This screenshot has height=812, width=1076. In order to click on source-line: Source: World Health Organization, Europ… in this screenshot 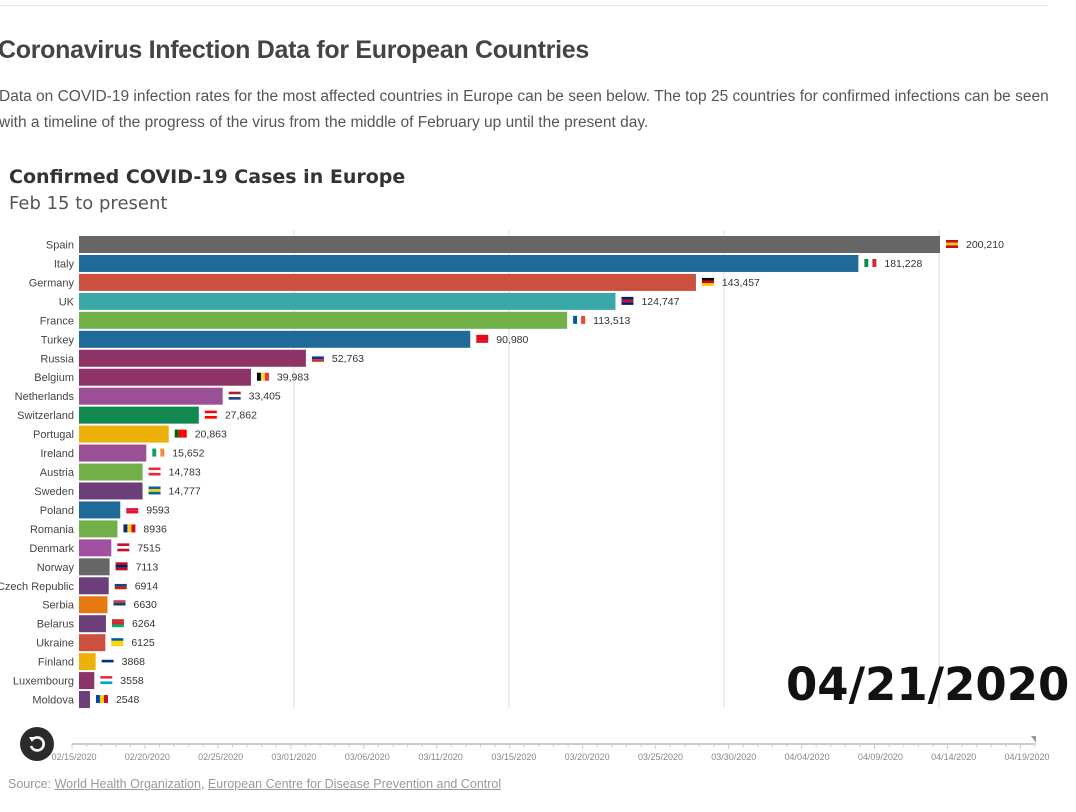, I will do `click(255, 784)`.